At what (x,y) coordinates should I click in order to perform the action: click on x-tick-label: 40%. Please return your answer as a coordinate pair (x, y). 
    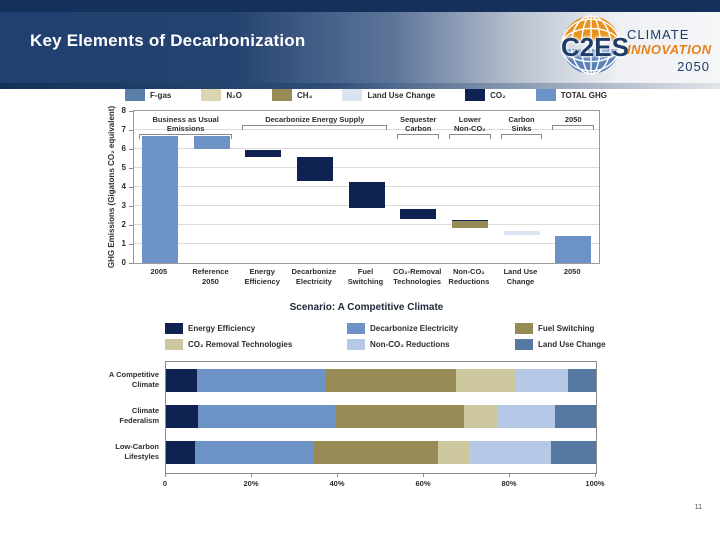
    Looking at the image, I should click on (337, 483).